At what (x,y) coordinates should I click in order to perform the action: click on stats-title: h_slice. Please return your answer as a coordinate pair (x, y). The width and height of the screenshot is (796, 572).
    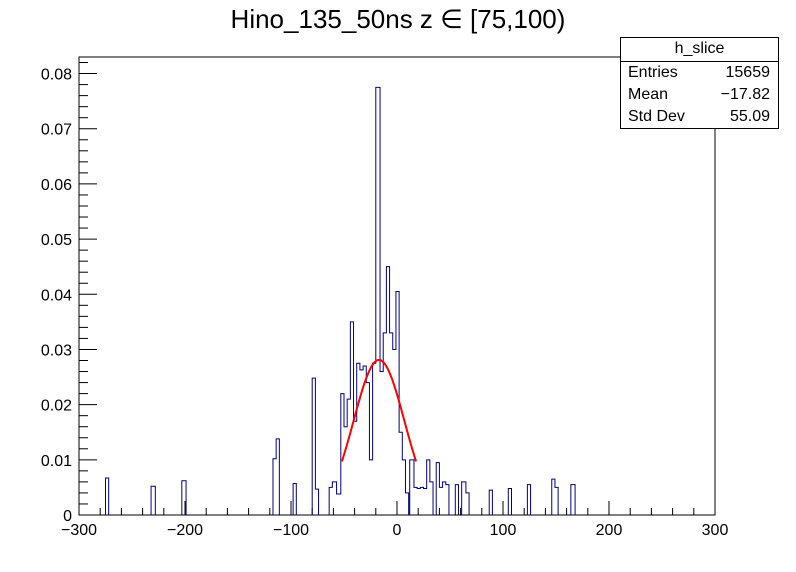
    Looking at the image, I should click on (699, 50).